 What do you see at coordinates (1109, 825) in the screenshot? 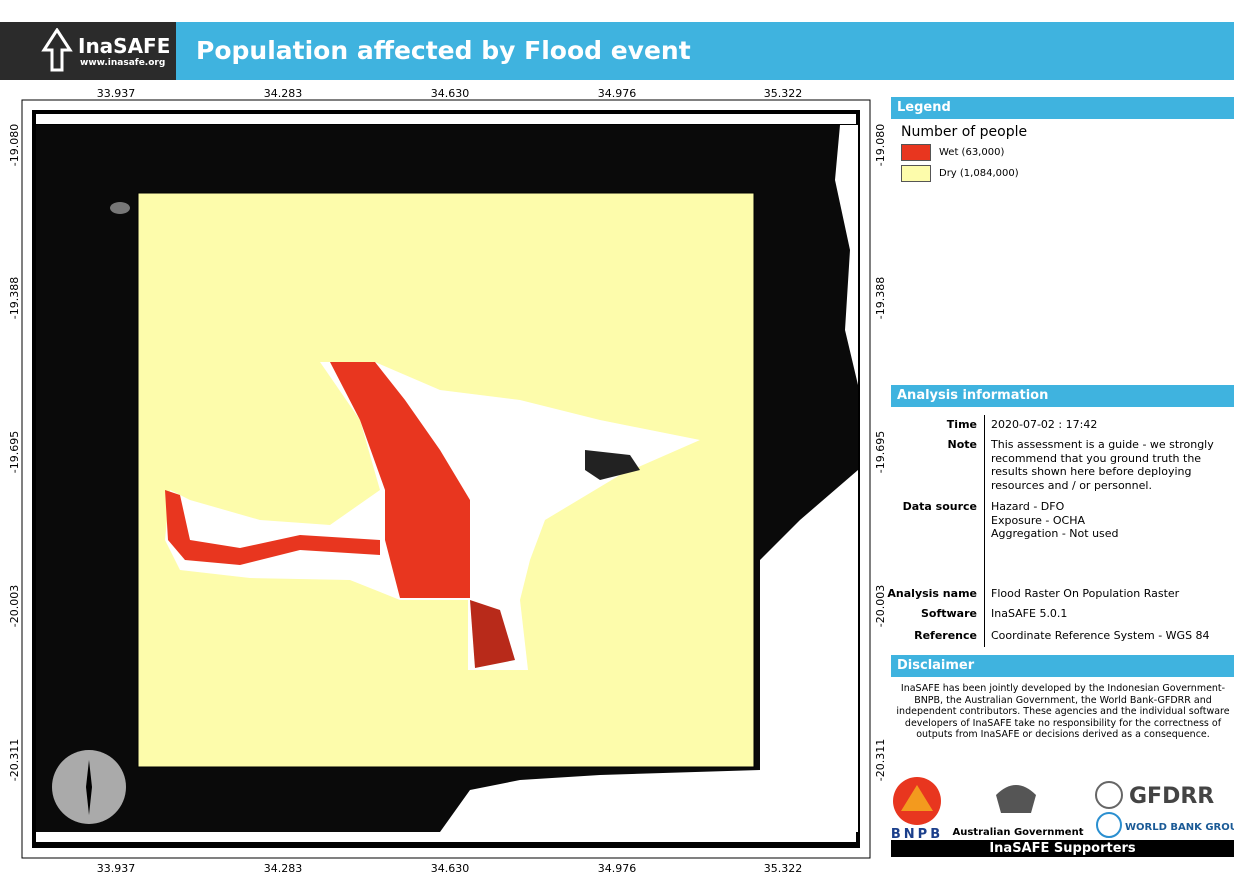
I see `worldbank-globe` at bounding box center [1109, 825].